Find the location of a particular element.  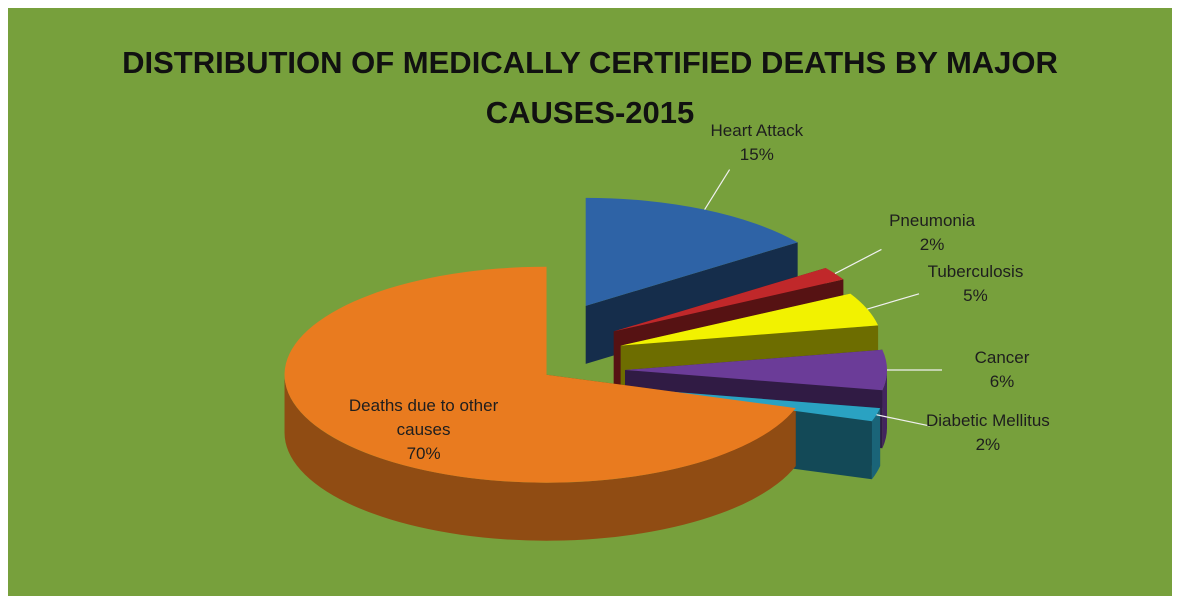

data-label: Heart Attack 15% is located at coordinates (757, 143).